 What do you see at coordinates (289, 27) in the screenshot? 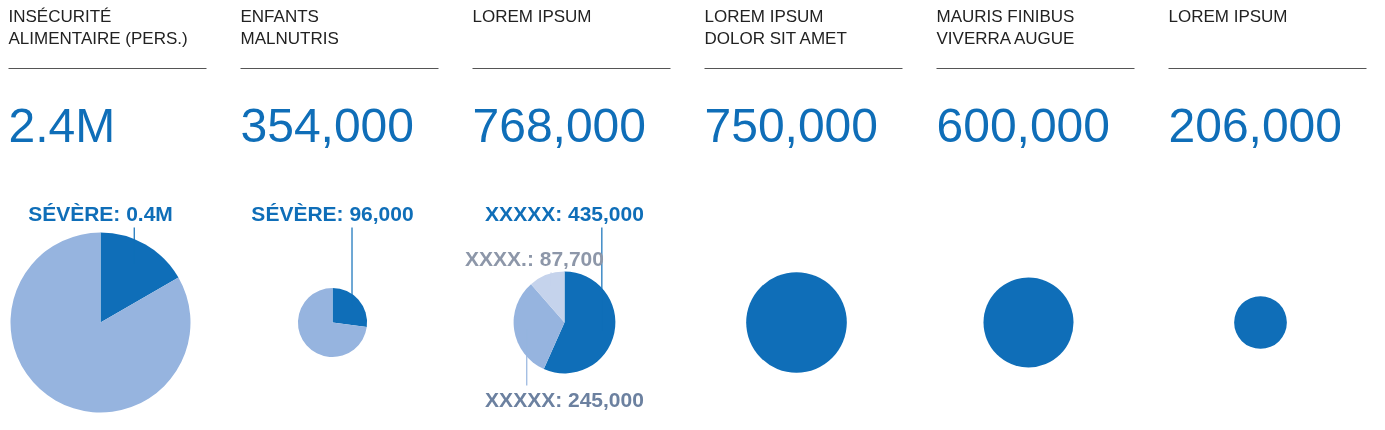
I see `chart-title: ENFANTS MALNUTRIS` at bounding box center [289, 27].